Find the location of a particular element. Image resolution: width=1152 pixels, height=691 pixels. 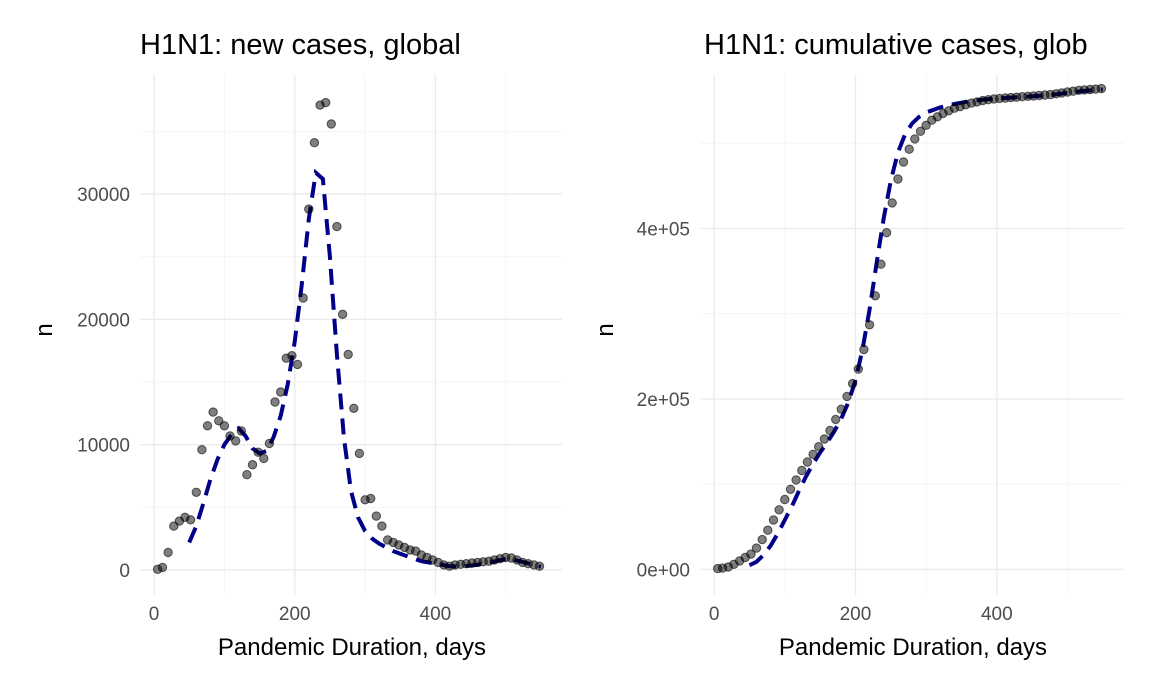

y-tick-label: 0e+00 is located at coordinates (663, 570).